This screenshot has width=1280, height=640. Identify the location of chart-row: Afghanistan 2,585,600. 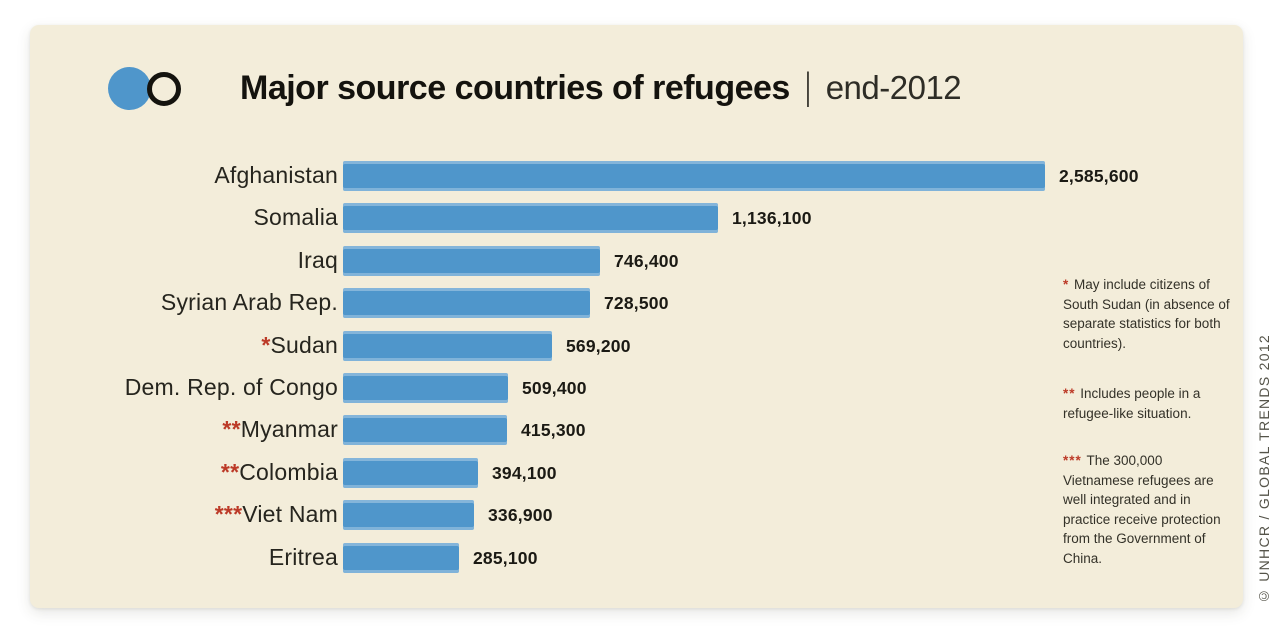
(636, 176).